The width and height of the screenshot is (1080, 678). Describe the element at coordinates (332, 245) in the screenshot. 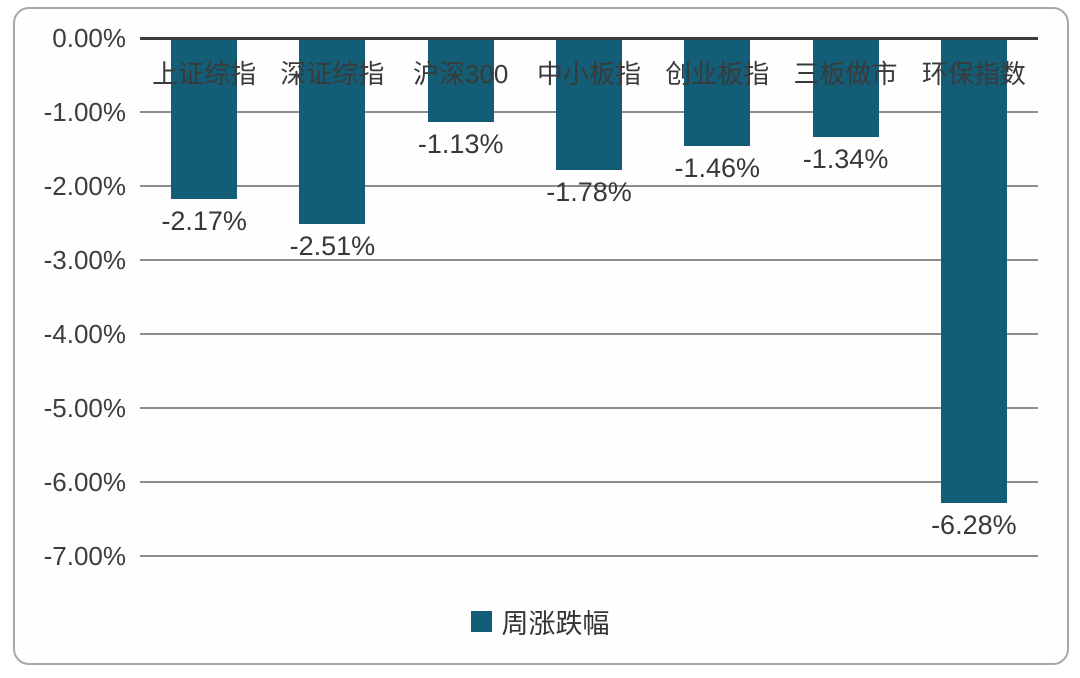

I see `bar-value-label: -2.51%` at that location.